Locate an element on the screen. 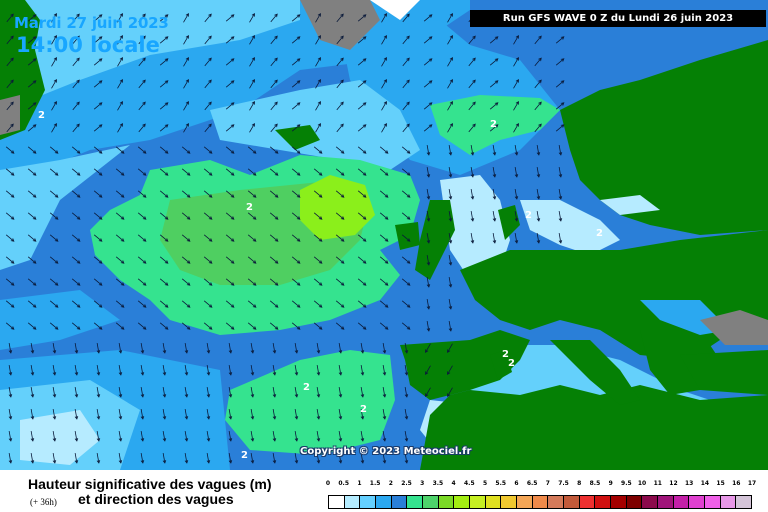 This screenshot has height=512, width=768. color-scale-tick-label: 4.5 is located at coordinates (469, 483).